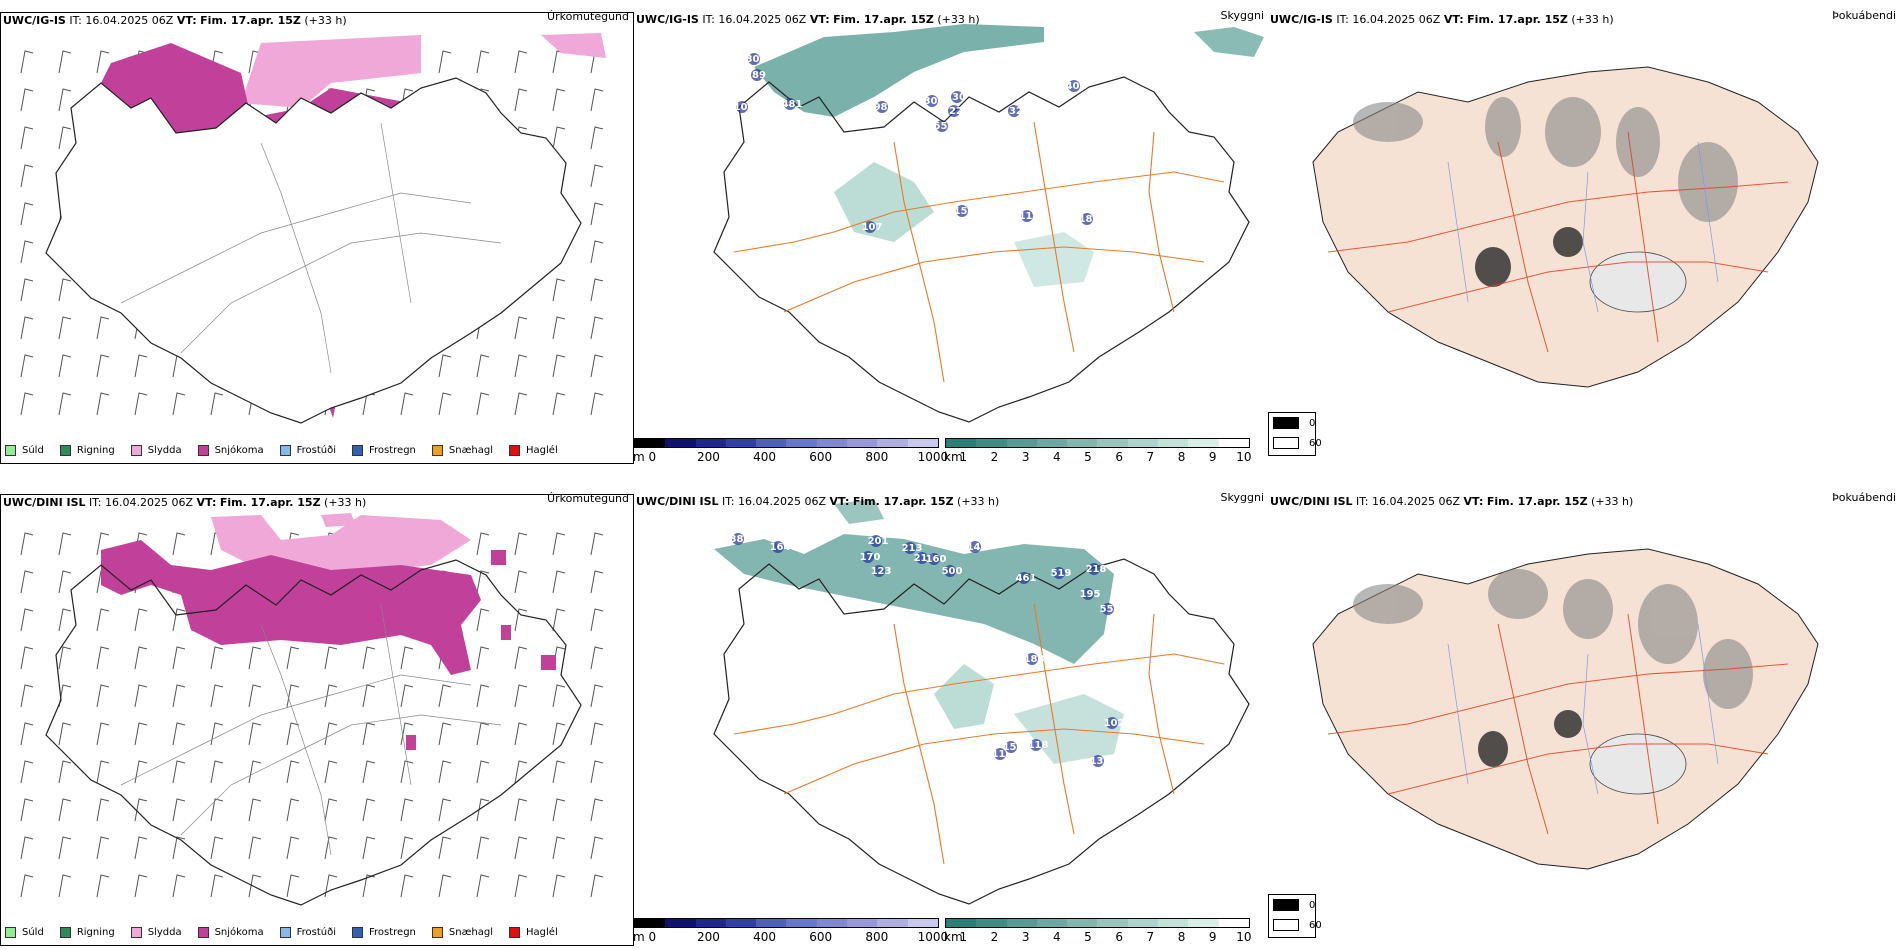 This screenshot has height=950, width=1900. Describe the element at coordinates (1416, 501) in the screenshot. I see `issue-time: 16.04.2025 06Z` at that location.